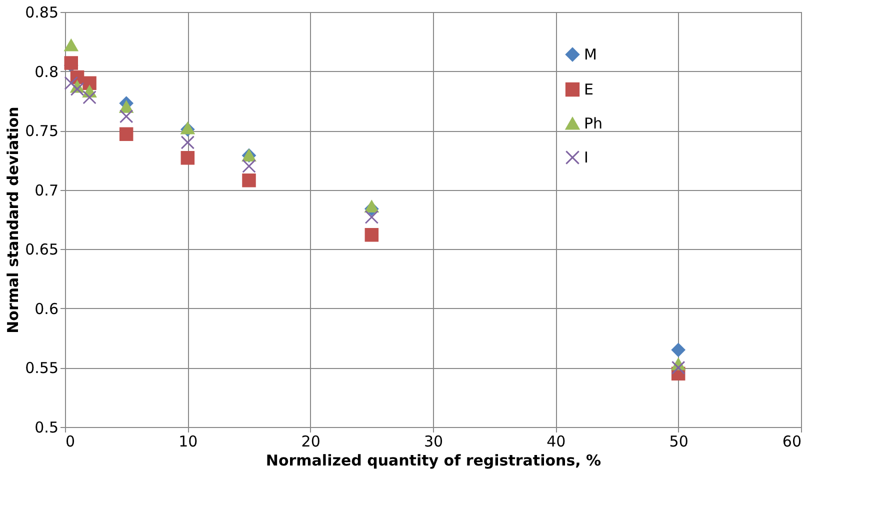 This screenshot has height=530, width=878. I want to click on y-tick-label: 0.75, so click(41, 131).